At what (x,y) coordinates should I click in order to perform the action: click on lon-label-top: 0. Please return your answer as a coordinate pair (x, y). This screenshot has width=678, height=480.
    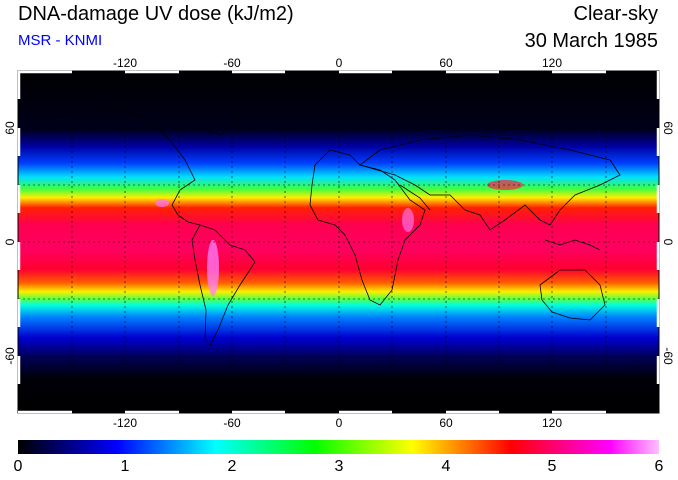
    Looking at the image, I should click on (339, 63).